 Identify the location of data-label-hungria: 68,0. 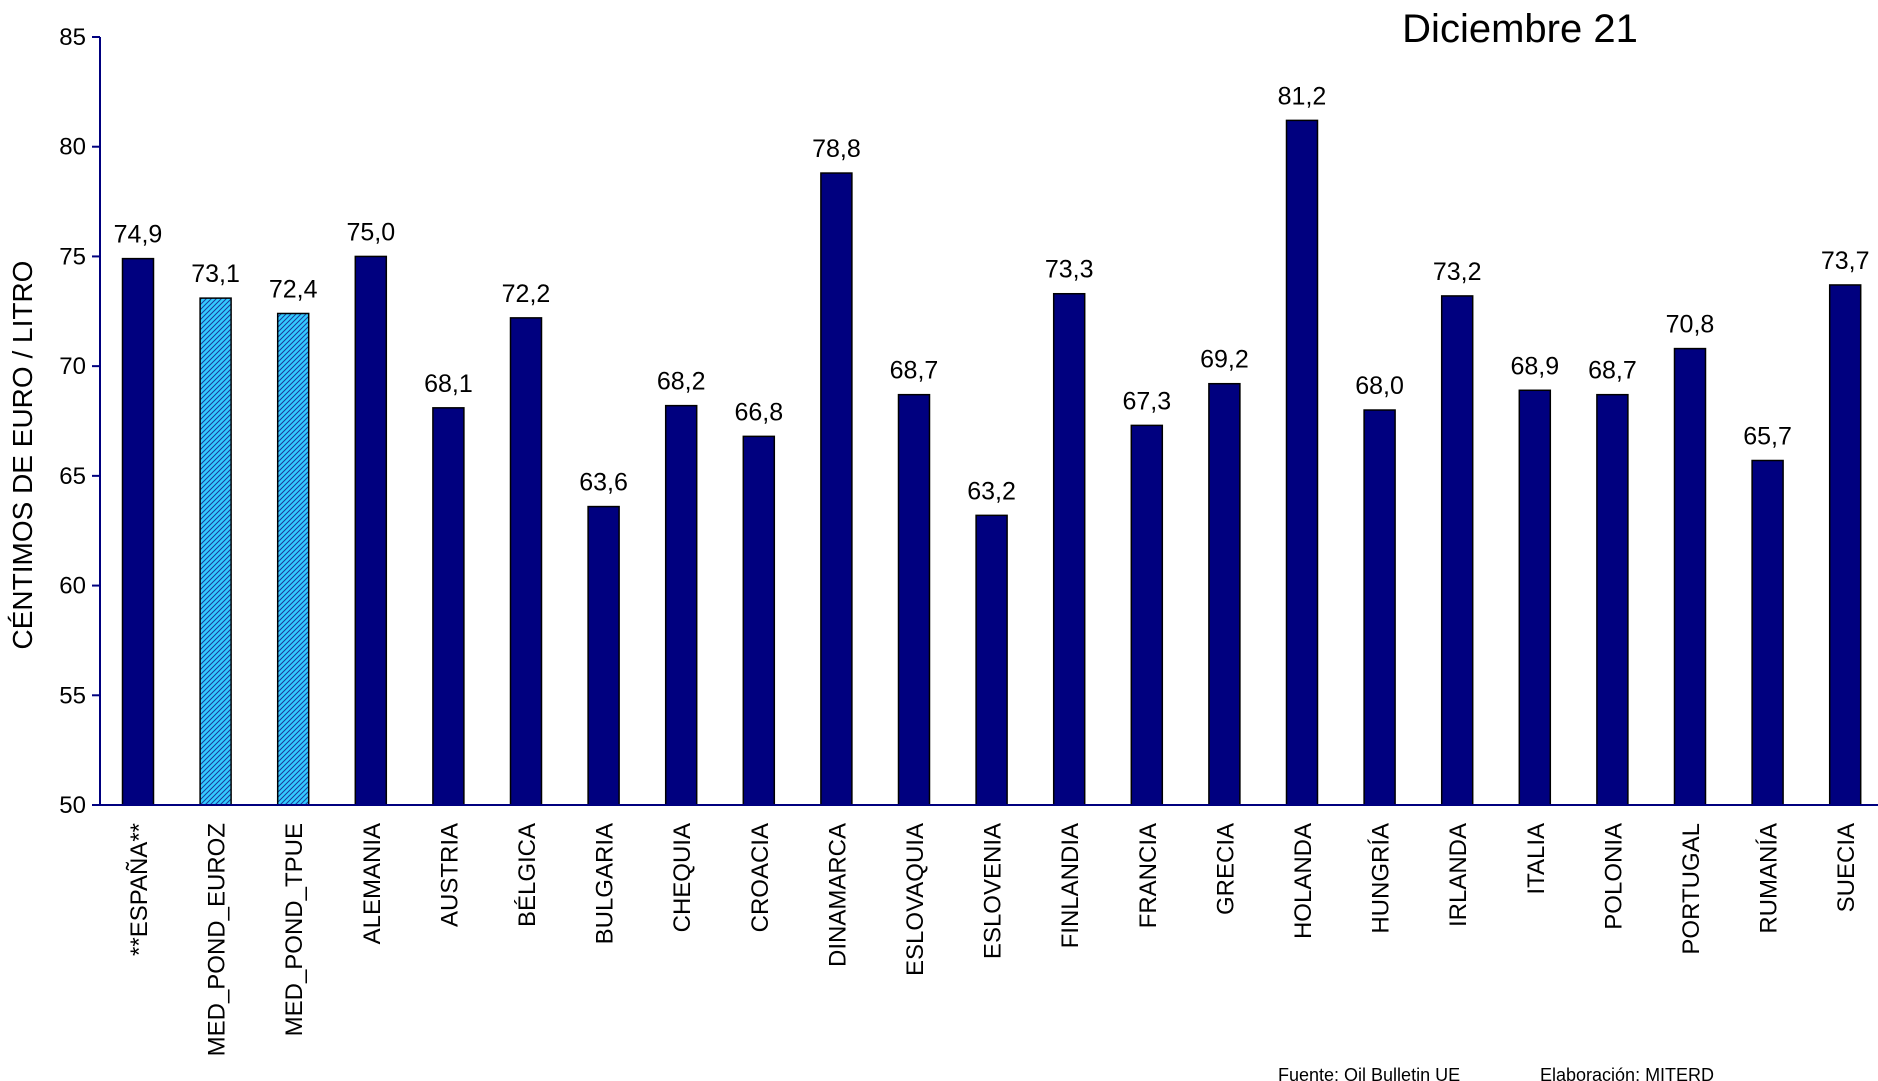
(1379, 386).